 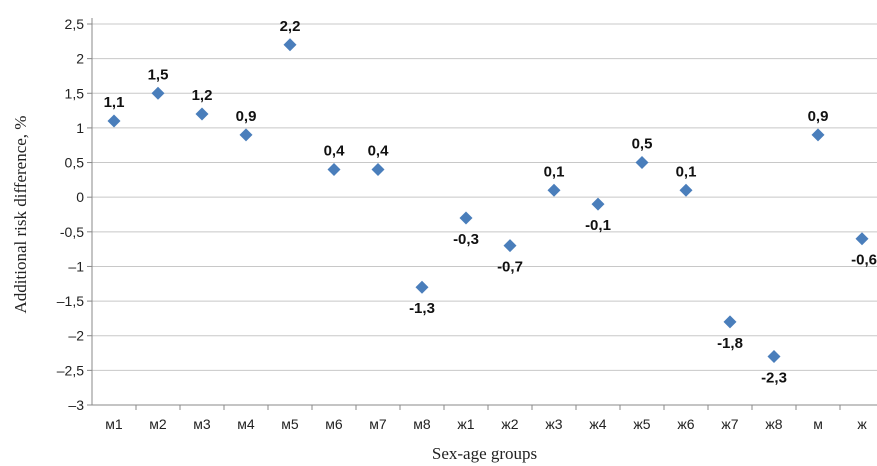 I want to click on data-label: 1,5, so click(x=158, y=74).